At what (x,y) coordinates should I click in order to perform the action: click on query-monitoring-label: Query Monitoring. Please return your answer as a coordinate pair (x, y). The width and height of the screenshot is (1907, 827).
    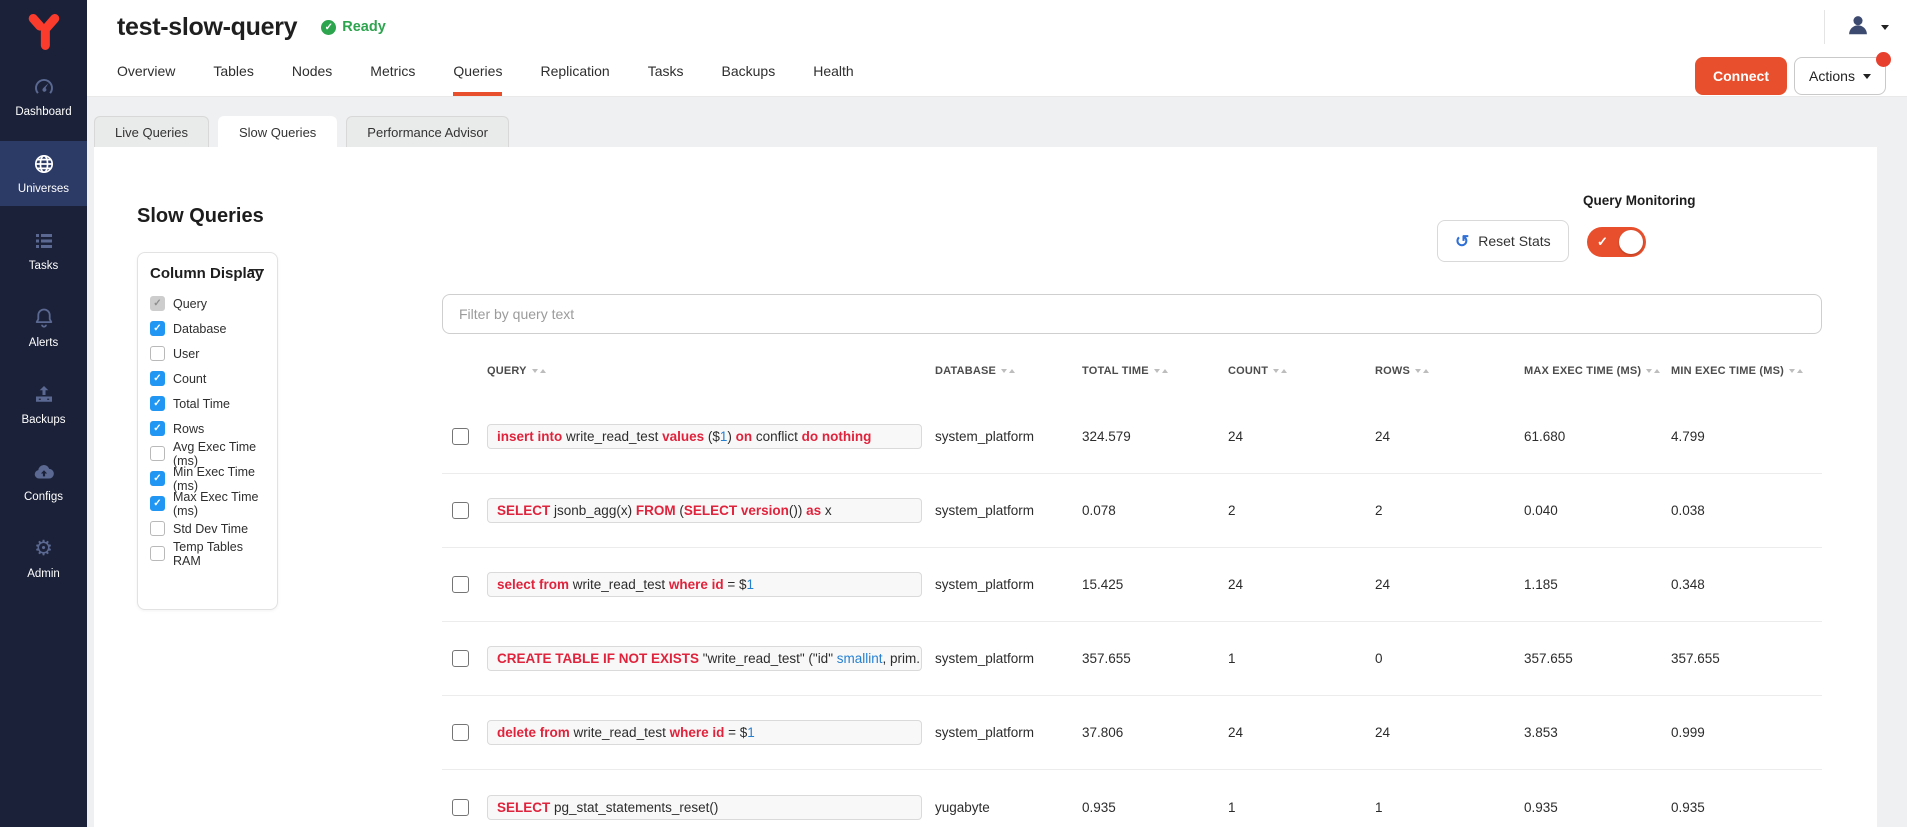
    Looking at the image, I should click on (1639, 200).